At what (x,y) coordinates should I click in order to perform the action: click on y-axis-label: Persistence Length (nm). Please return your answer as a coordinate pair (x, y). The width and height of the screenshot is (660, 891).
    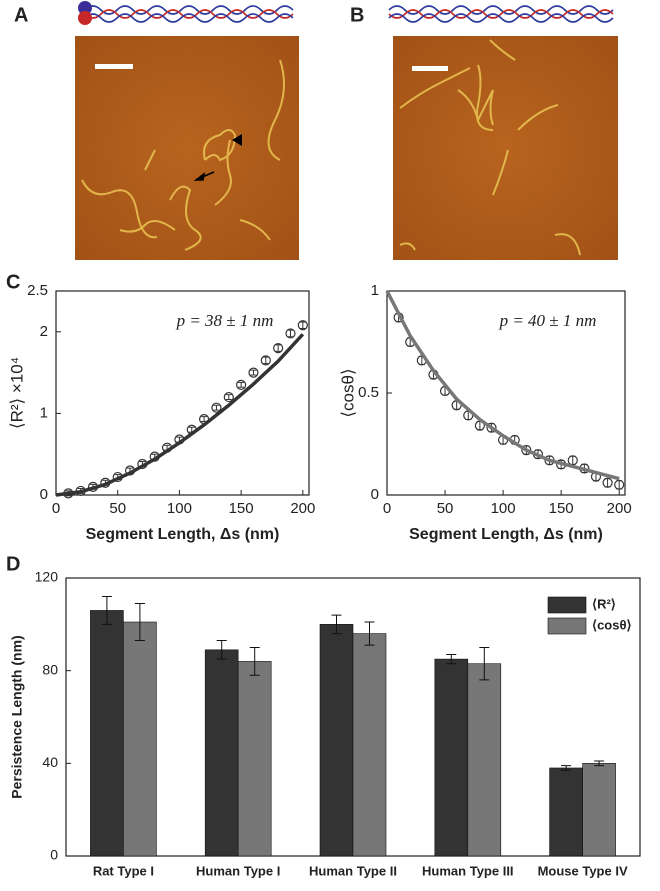
    Looking at the image, I should click on (17, 716).